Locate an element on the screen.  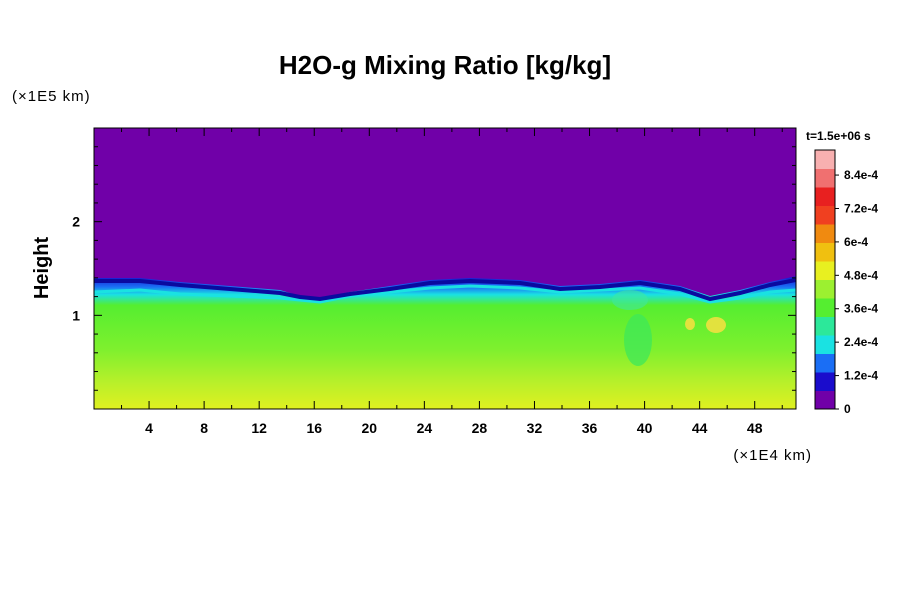
x-tick-label: 20 is located at coordinates (370, 428).